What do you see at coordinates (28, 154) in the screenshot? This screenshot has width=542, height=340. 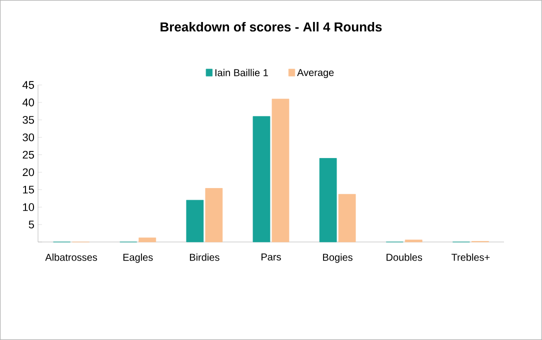 I see `y-tick-label: 25` at bounding box center [28, 154].